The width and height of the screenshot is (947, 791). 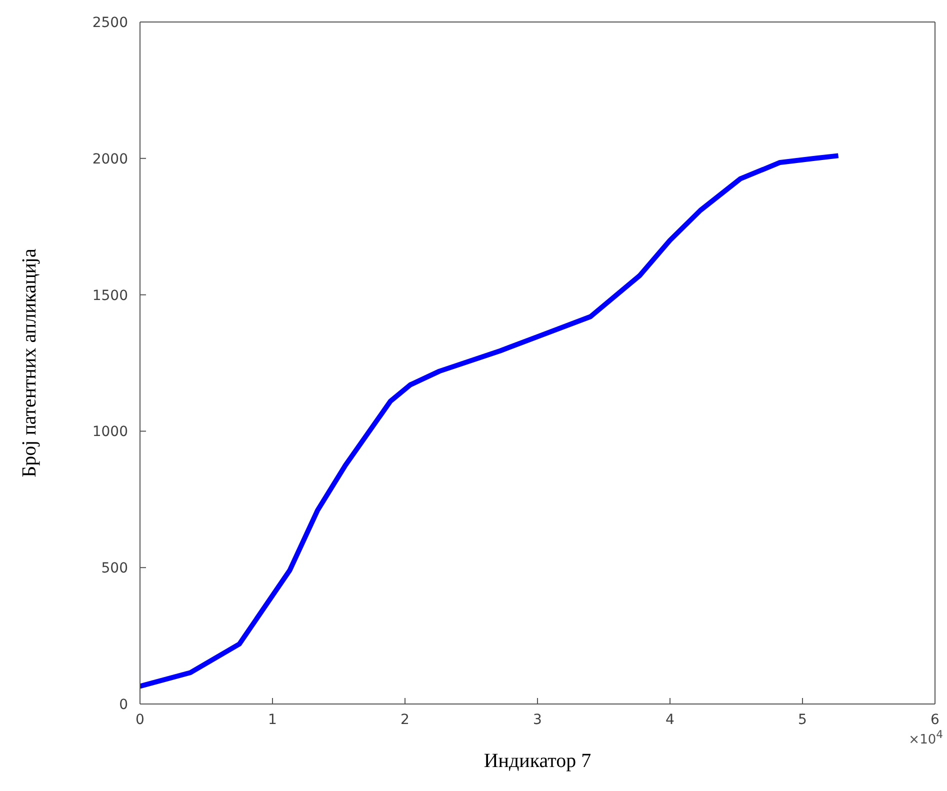 I want to click on y-tick-label: 2000, so click(x=110, y=159).